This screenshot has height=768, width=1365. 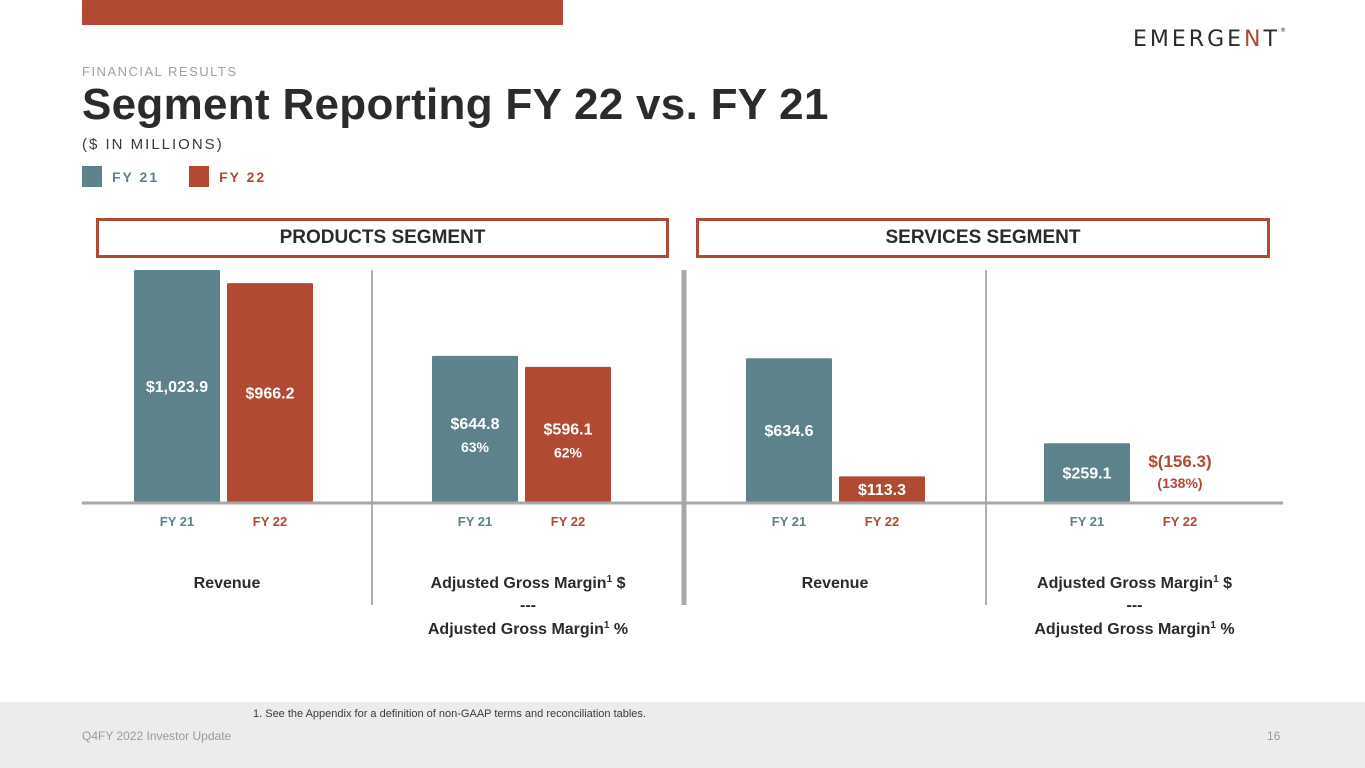 I want to click on legend-swatch-fy21, so click(x=92, y=176).